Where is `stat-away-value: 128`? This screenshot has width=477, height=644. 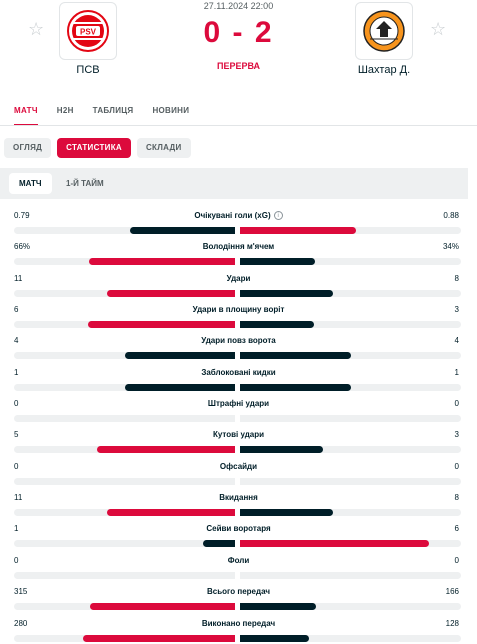 stat-away-value: 128 is located at coordinates (452, 623).